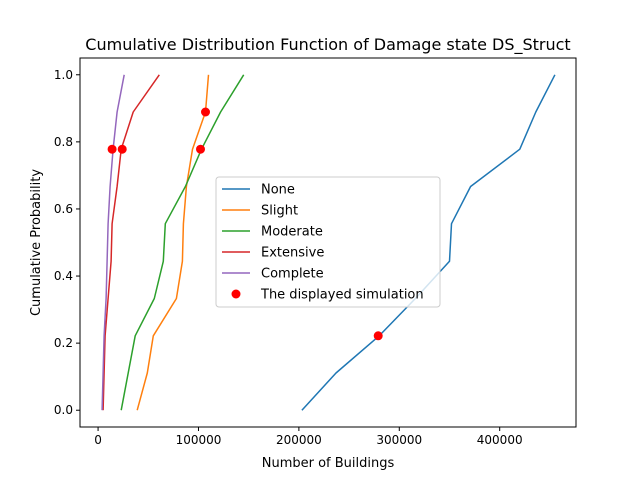 The width and height of the screenshot is (640, 480). Describe the element at coordinates (63, 209) in the screenshot. I see `y-tick-label: 0.6` at that location.